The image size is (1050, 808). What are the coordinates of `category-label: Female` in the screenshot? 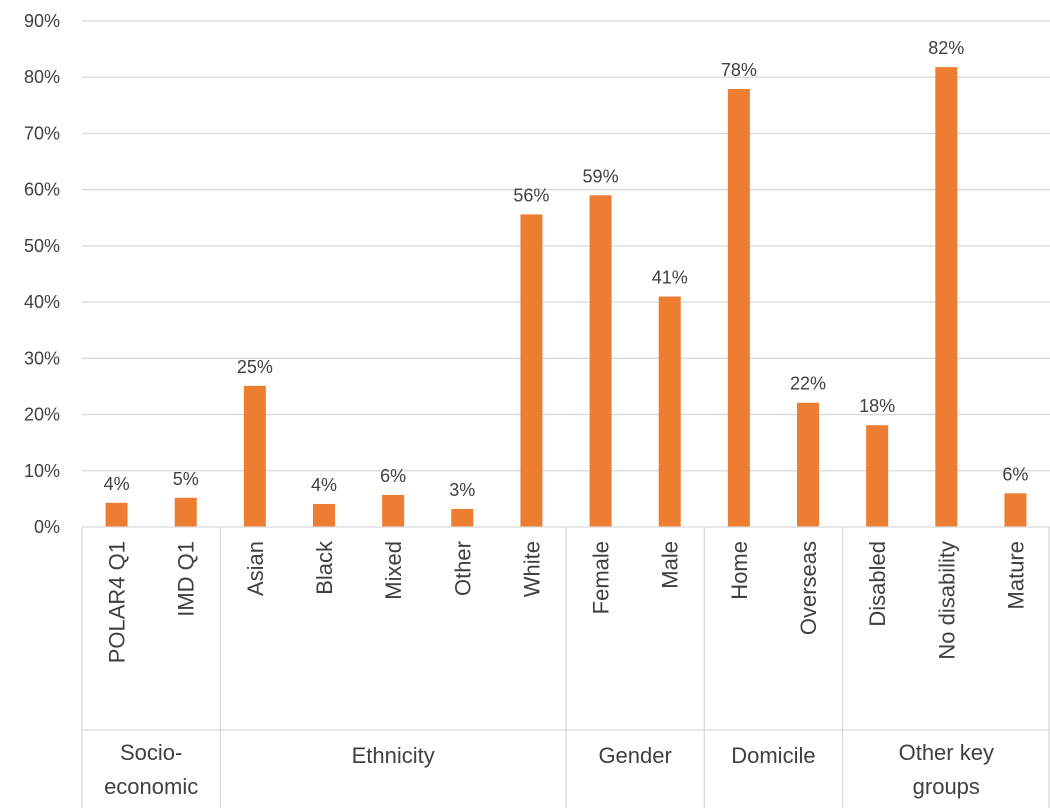 It's located at (601, 577).